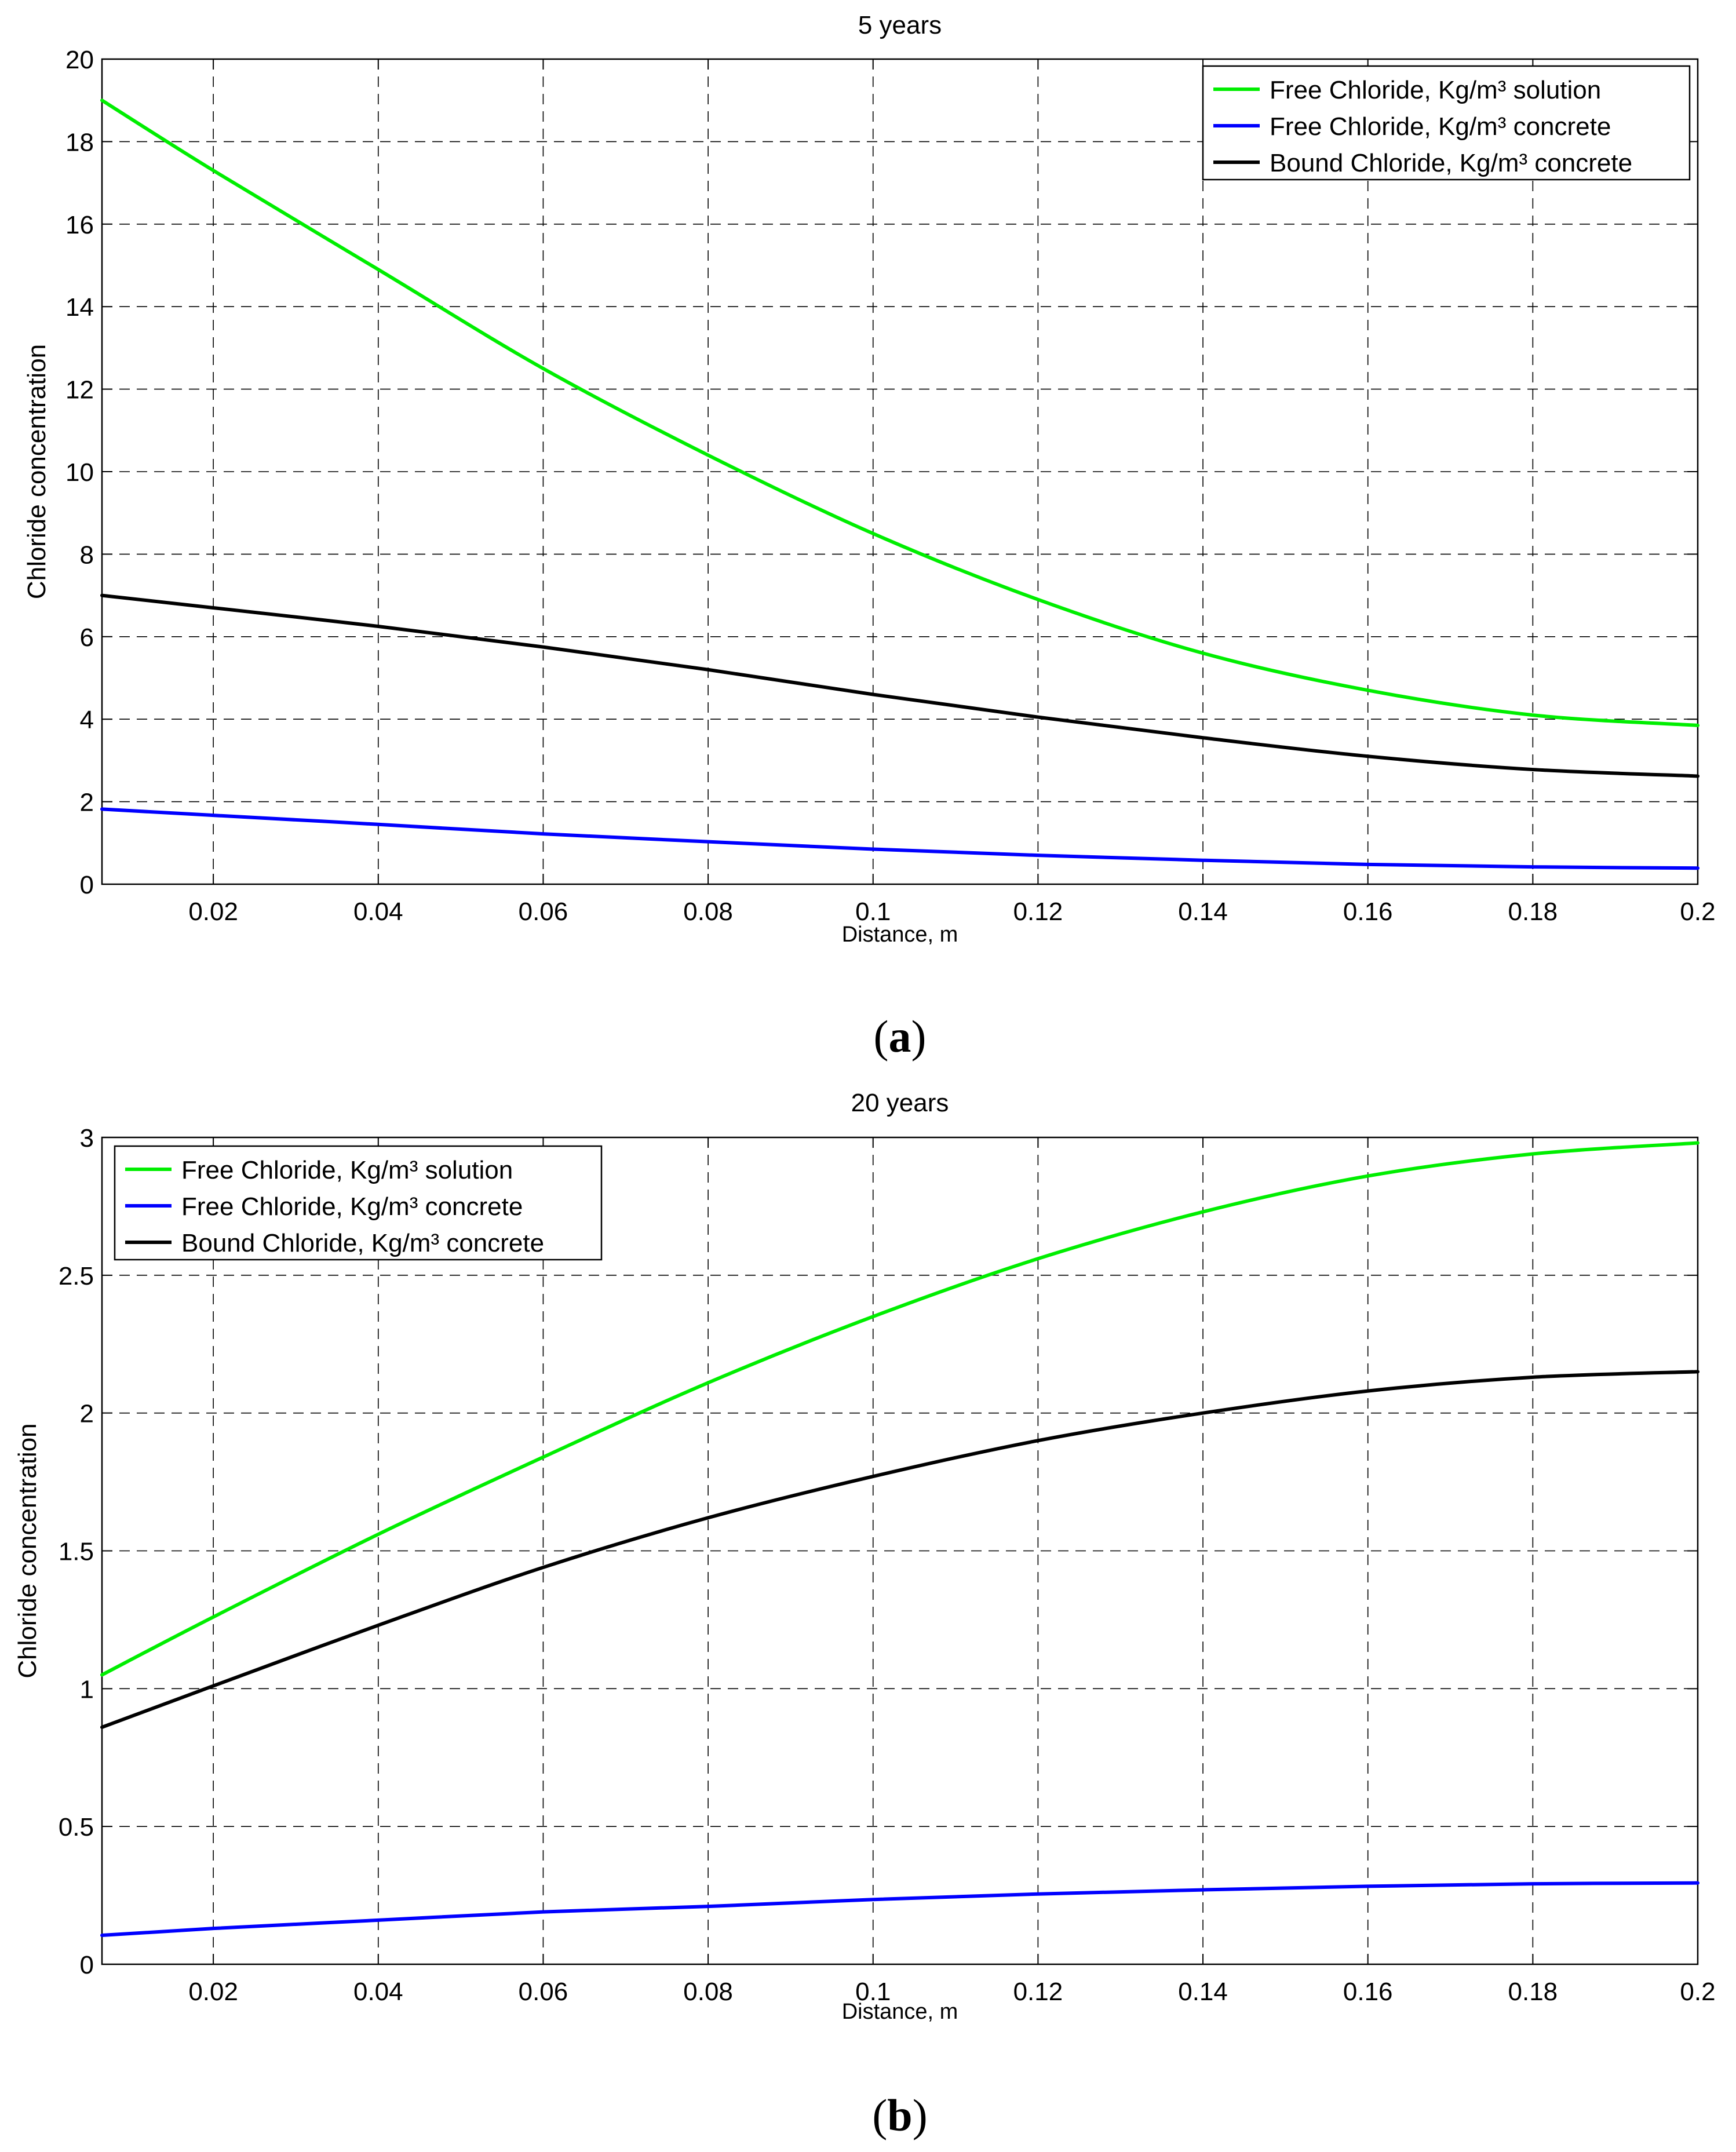 Image resolution: width=1736 pixels, height=2152 pixels. What do you see at coordinates (79, 142) in the screenshot?
I see `y-tick-label: 18` at bounding box center [79, 142].